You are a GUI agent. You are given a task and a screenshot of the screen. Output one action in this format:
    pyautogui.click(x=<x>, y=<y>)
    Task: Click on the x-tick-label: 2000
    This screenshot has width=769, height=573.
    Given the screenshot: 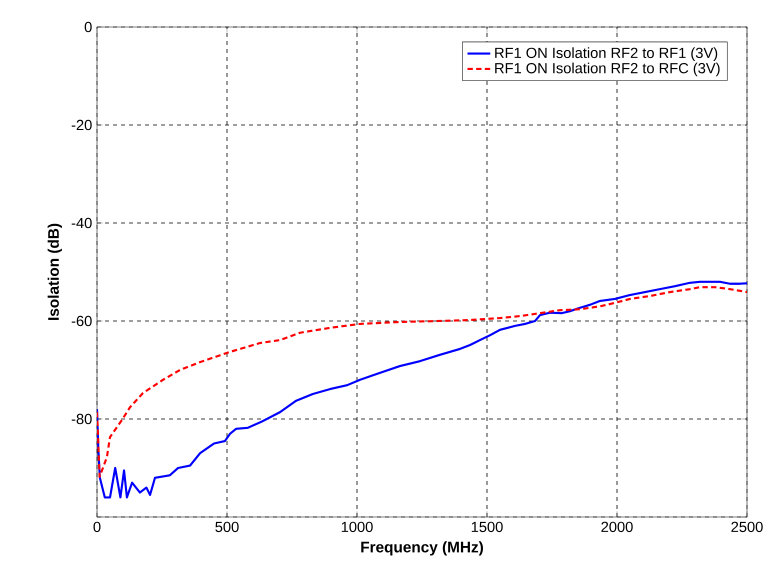 What is the action you would take?
    pyautogui.click(x=617, y=527)
    